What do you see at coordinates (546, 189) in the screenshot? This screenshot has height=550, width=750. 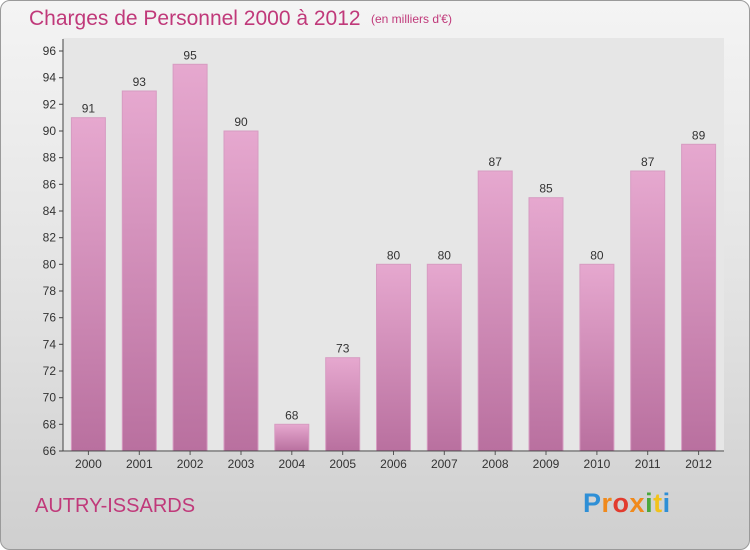 I see `data-label-2009: 85` at bounding box center [546, 189].